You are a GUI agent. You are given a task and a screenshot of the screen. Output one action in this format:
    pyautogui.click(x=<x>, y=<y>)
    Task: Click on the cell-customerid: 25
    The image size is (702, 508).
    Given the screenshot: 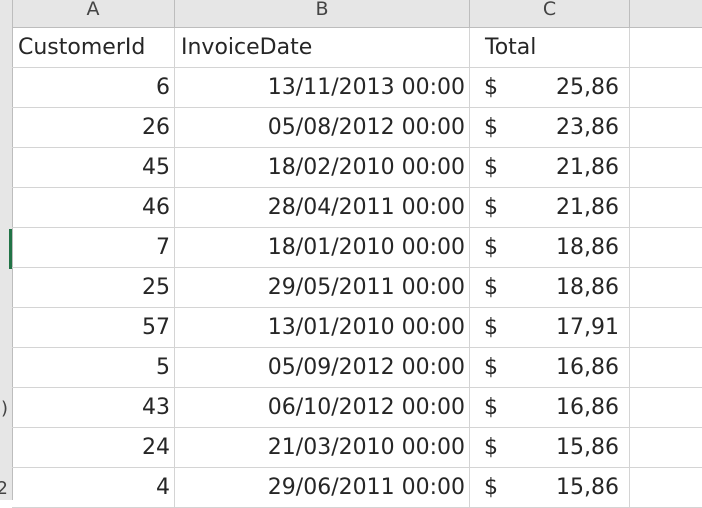 What is the action you would take?
    pyautogui.click(x=93, y=288)
    